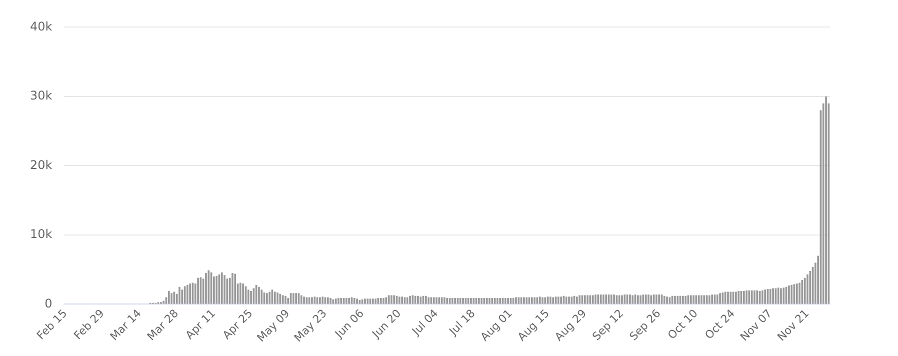 This screenshot has width=898, height=356. What do you see at coordinates (349, 324) in the screenshot?
I see `x-tick-label: Jun 06` at bounding box center [349, 324].